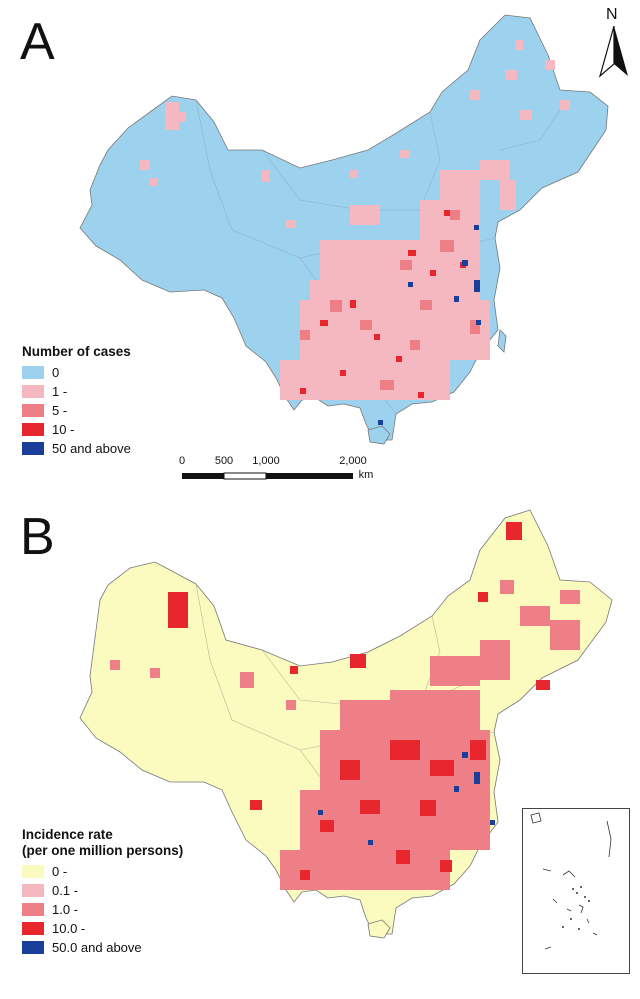 Image resolution: width=640 pixels, height=999 pixels. I want to click on legend-item: 0, so click(76, 372).